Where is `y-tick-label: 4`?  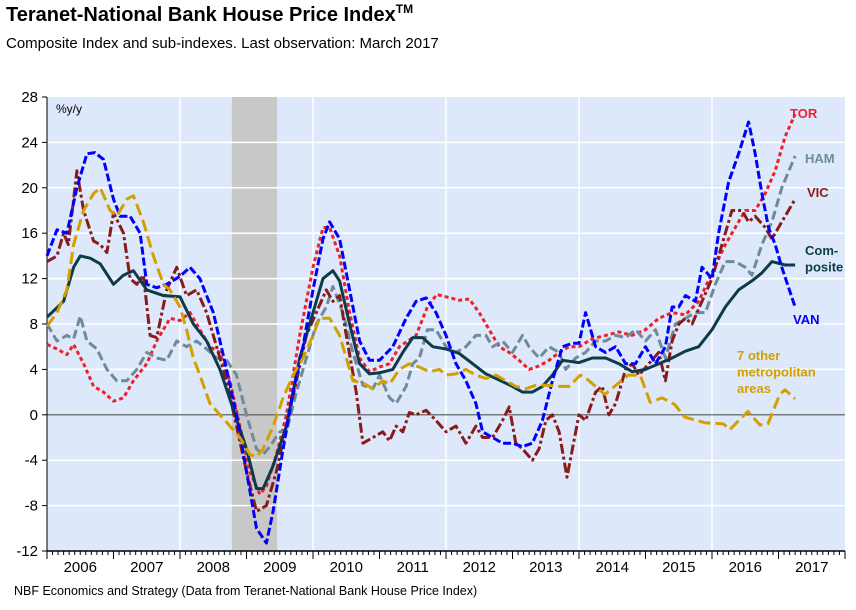 y-tick-label: 4 is located at coordinates (34, 369).